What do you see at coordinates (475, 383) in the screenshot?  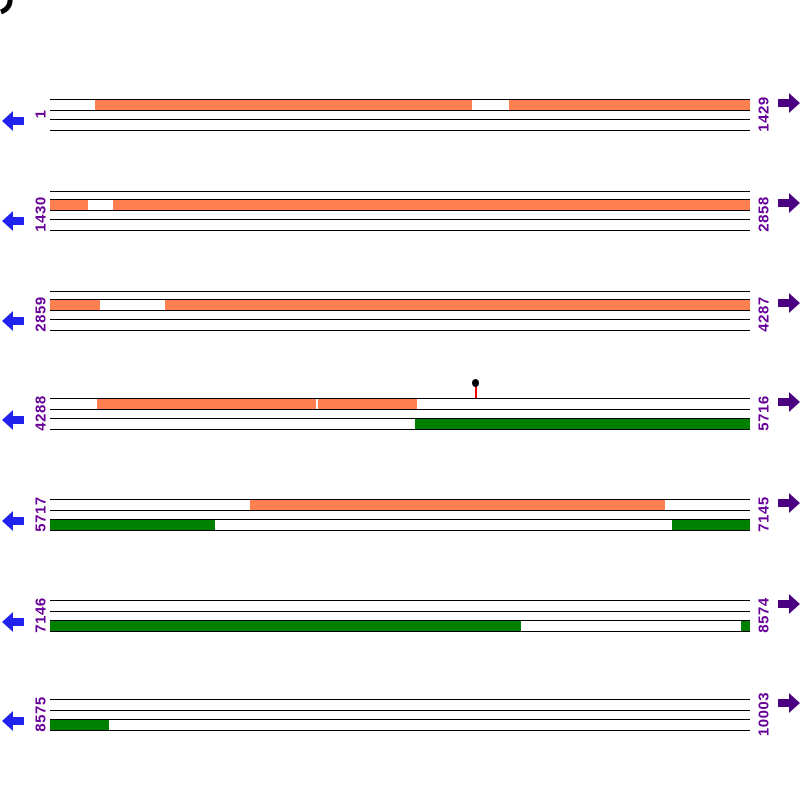 I see `lollipop-marker-icon` at bounding box center [475, 383].